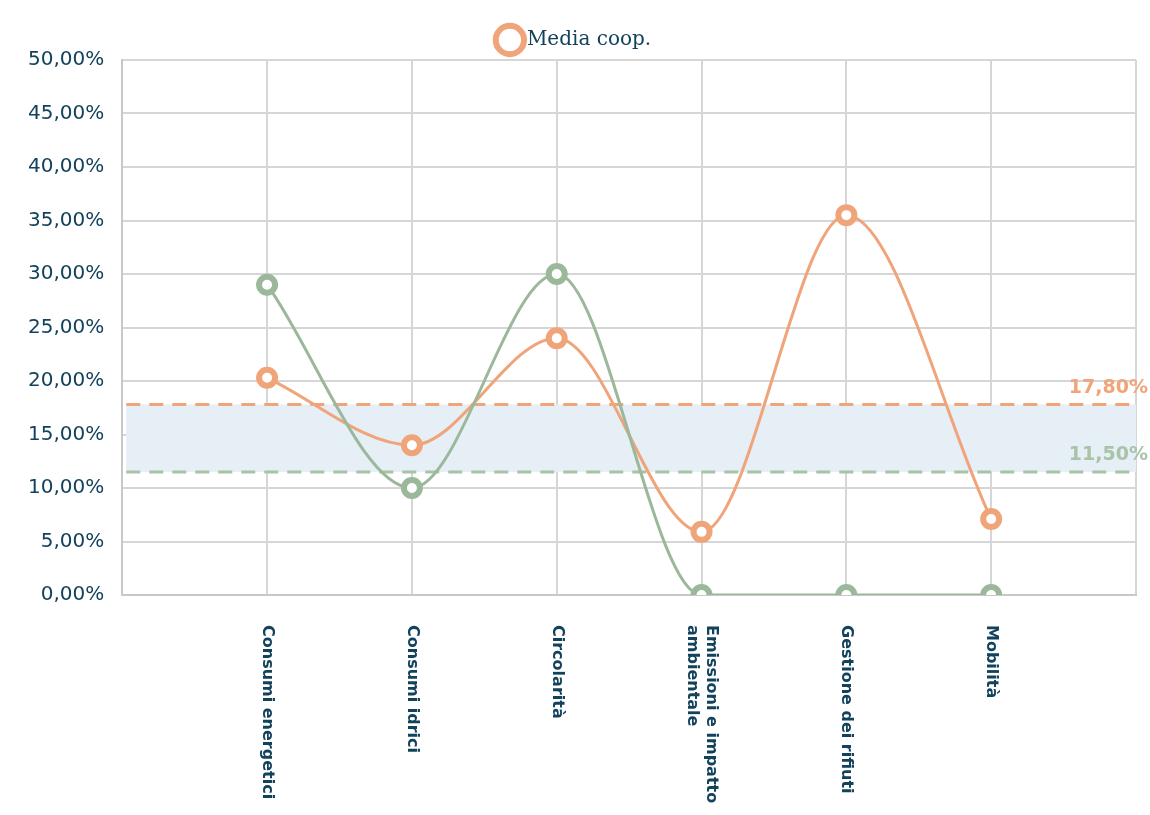 Image resolution: width=1150 pixels, height=815 pixels. I want to click on y-tick-label: 35,00%, so click(66, 218).